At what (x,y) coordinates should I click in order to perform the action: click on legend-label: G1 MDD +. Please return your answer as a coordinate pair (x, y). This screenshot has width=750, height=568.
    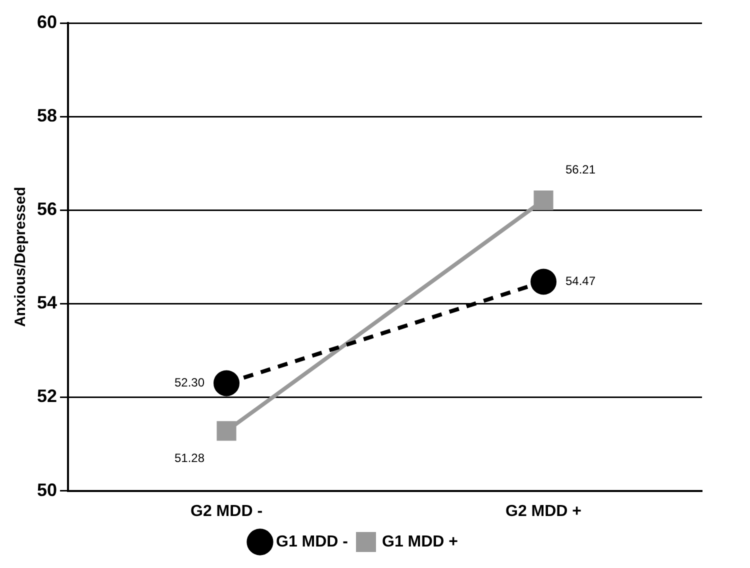
    Looking at the image, I should click on (420, 541).